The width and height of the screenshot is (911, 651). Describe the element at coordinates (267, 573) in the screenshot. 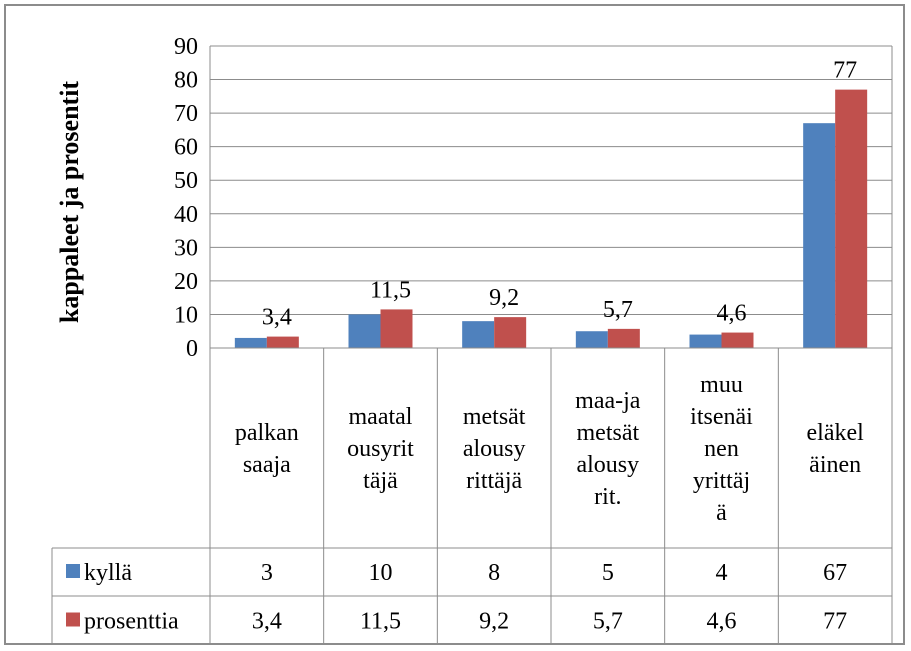

I see `table-cell: 3` at that location.